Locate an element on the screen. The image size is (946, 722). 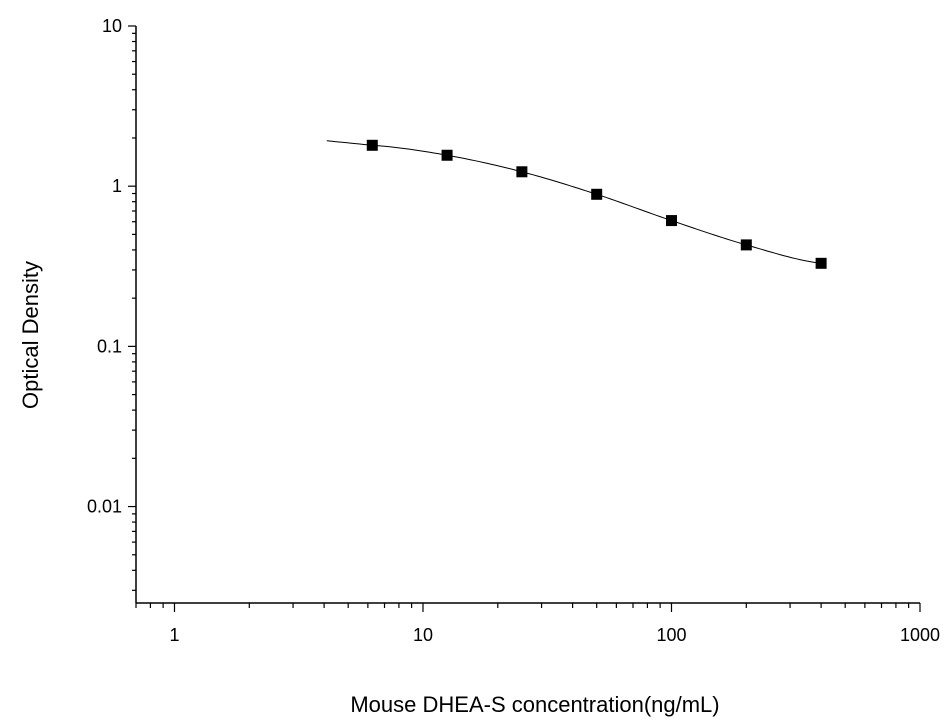
x-tick-label: 100 is located at coordinates (671, 635).